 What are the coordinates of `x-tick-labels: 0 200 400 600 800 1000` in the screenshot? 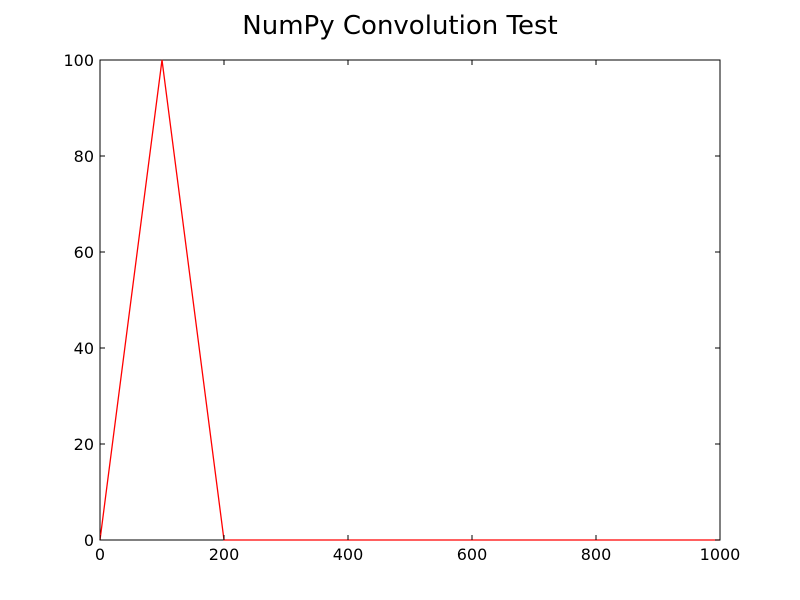 It's located at (417, 554).